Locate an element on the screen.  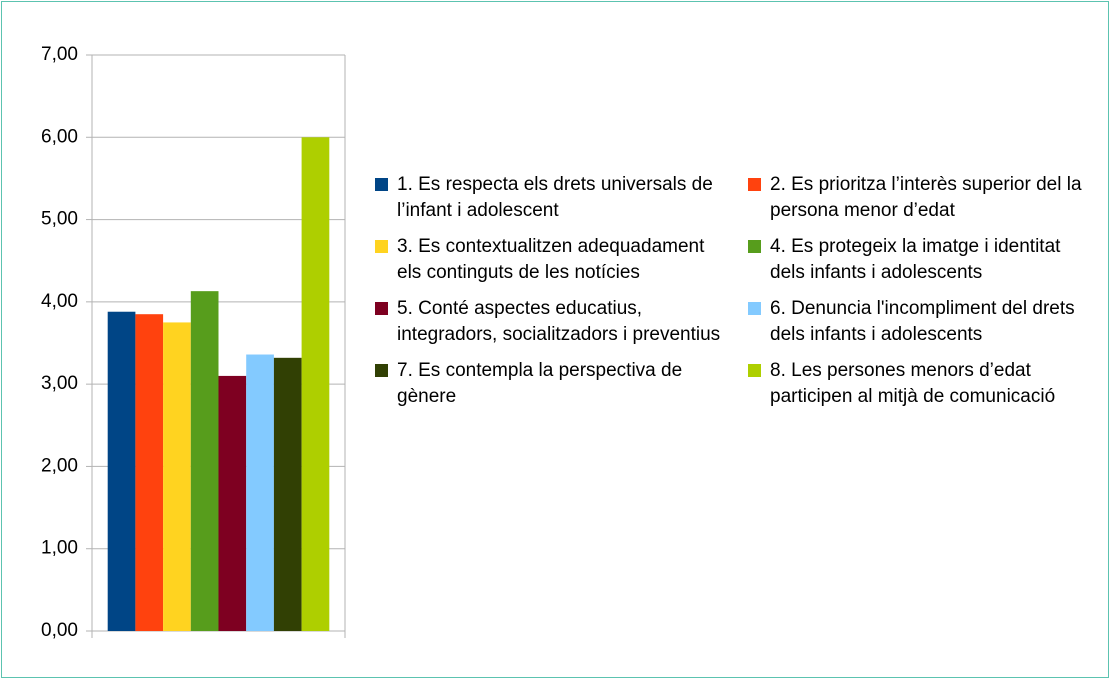
y-tick-label: 0,00 is located at coordinates (59, 630).